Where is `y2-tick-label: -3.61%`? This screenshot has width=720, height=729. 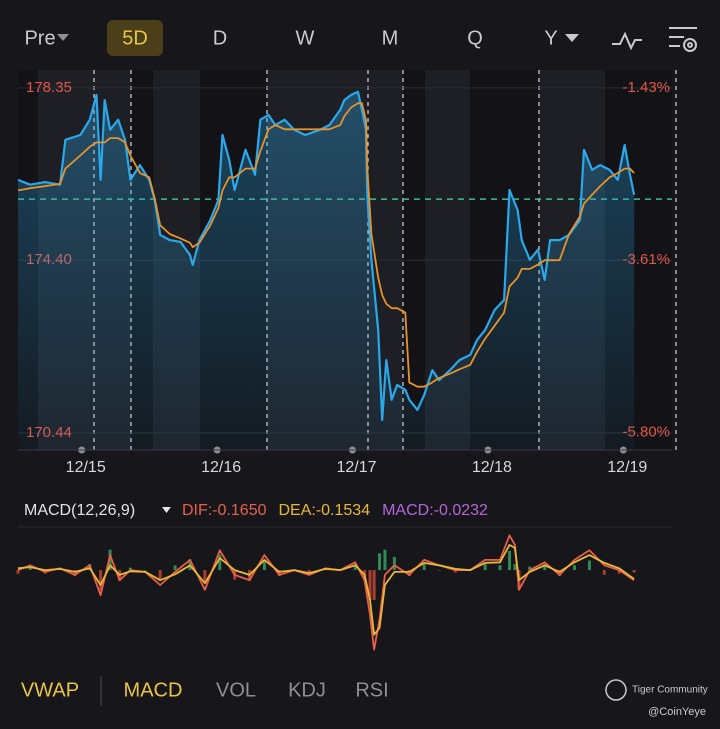
y2-tick-label: -3.61% is located at coordinates (646, 259).